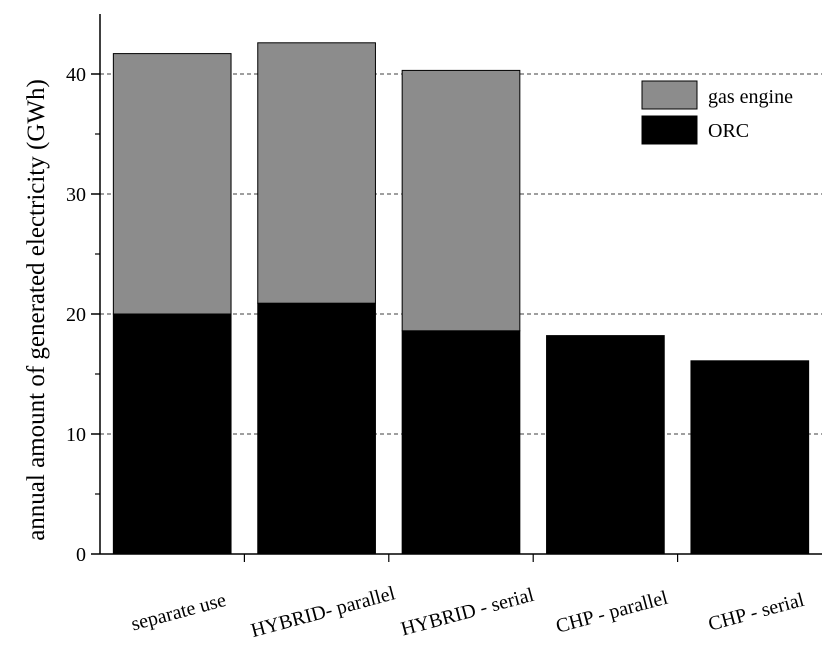 This screenshot has height=666, width=822. Describe the element at coordinates (750, 97) in the screenshot. I see `legend-label-gas-engine: gas engine` at that location.